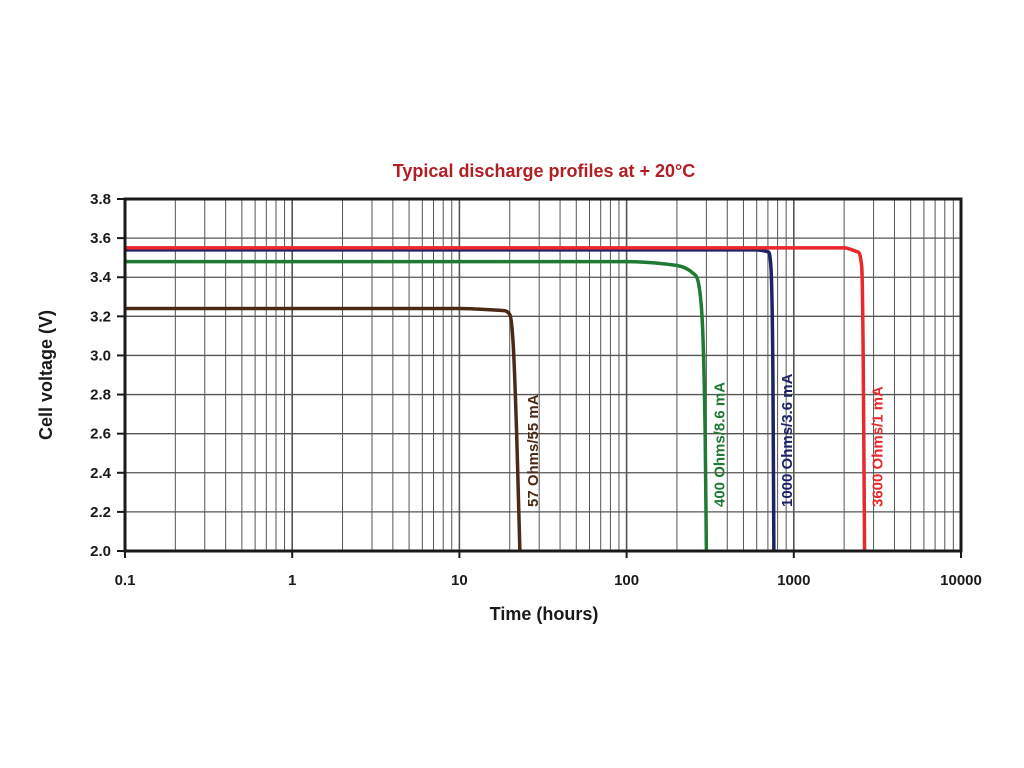 This screenshot has width=1024, height=768. What do you see at coordinates (544, 614) in the screenshot?
I see `x-axis-label: Time (hours)` at bounding box center [544, 614].